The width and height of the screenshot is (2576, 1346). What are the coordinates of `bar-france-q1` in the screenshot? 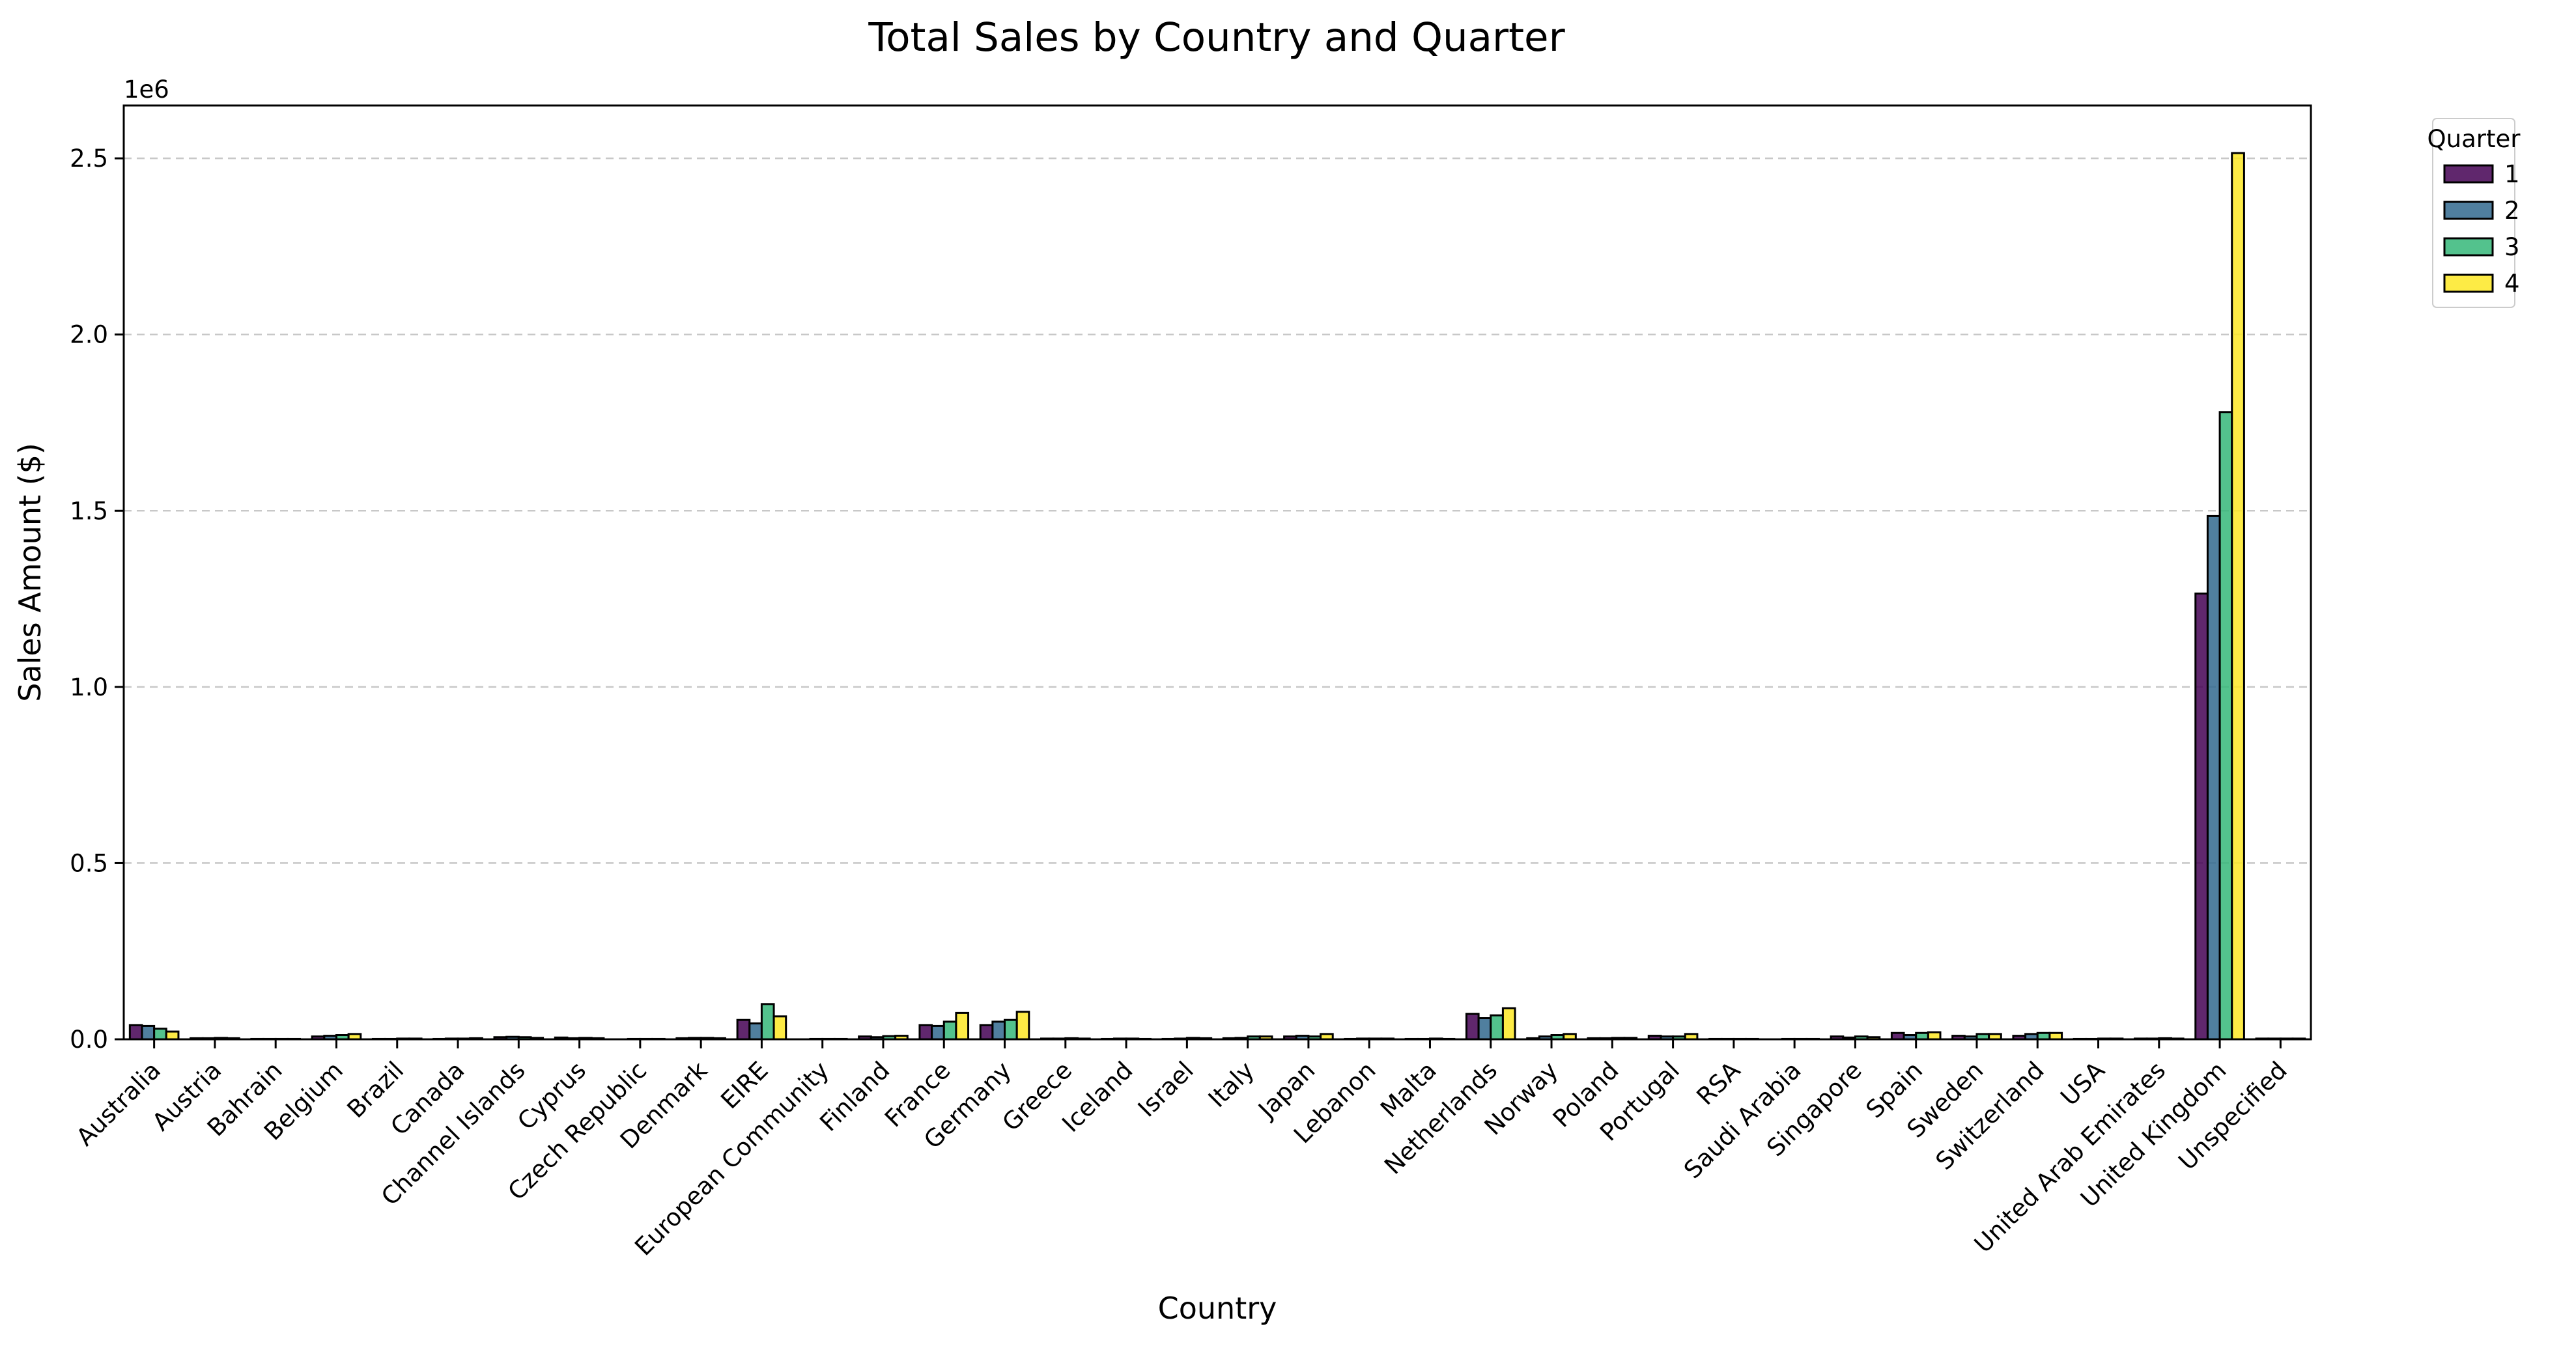 It's located at (925, 1033).